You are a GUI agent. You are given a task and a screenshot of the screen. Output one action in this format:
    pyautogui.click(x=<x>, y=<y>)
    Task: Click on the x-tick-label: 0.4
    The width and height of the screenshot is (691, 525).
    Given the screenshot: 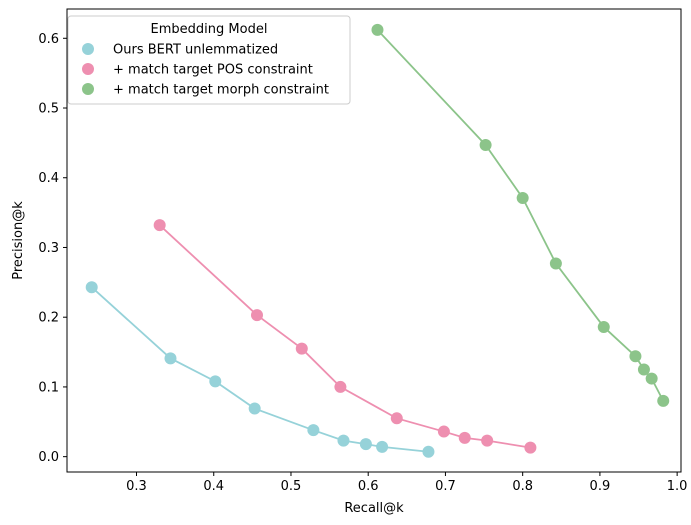 What is the action you would take?
    pyautogui.click(x=213, y=486)
    